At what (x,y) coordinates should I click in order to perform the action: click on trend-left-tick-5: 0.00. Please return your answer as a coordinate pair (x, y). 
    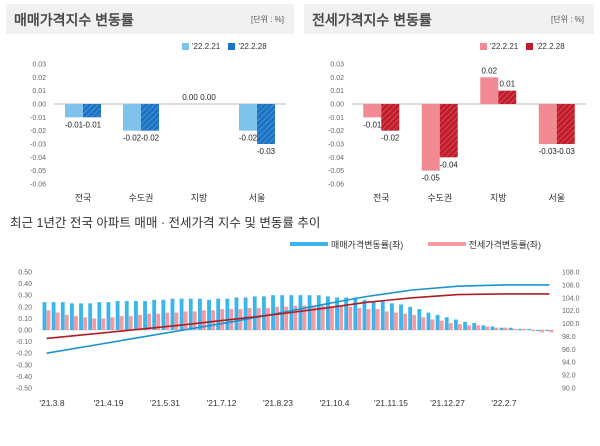
    Looking at the image, I should click on (25, 331).